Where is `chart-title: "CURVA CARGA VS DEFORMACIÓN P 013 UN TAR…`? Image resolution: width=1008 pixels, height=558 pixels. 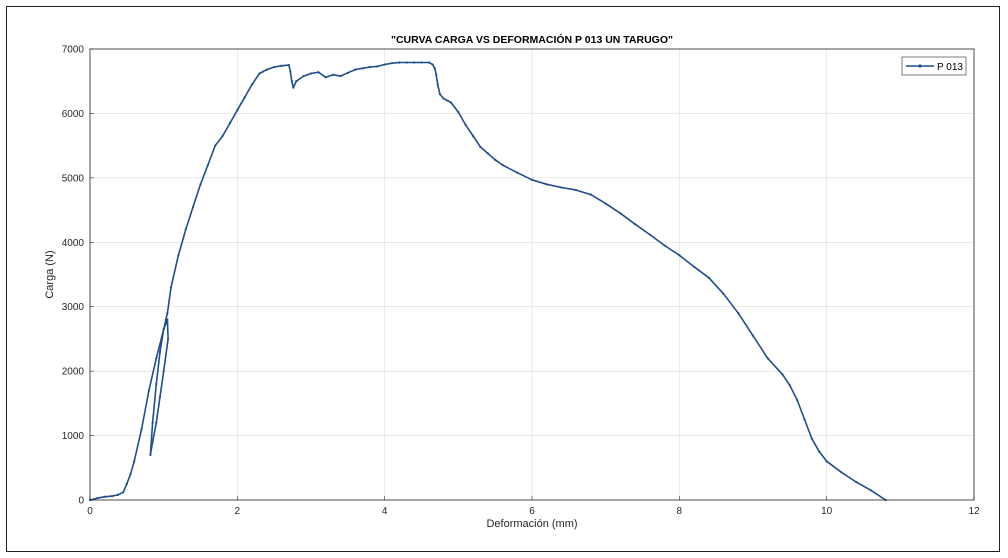 chart-title: "CURVA CARGA VS DEFORMACIÓN P 013 UN TAR… is located at coordinates (532, 39).